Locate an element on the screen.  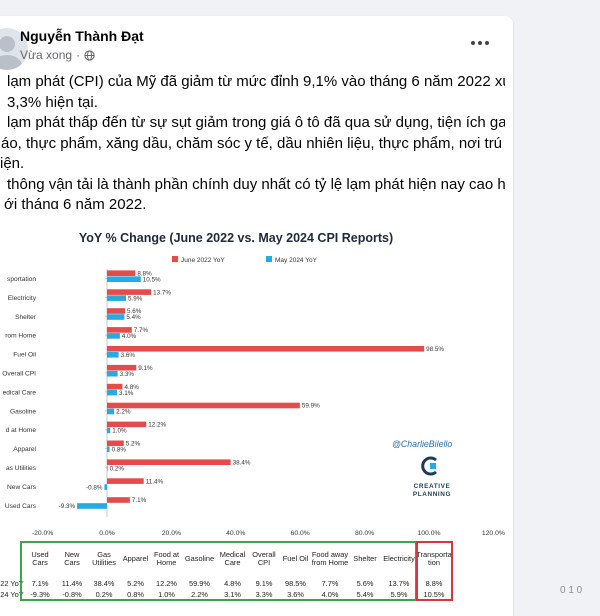
category-label: d at Home is located at coordinates (21, 430).